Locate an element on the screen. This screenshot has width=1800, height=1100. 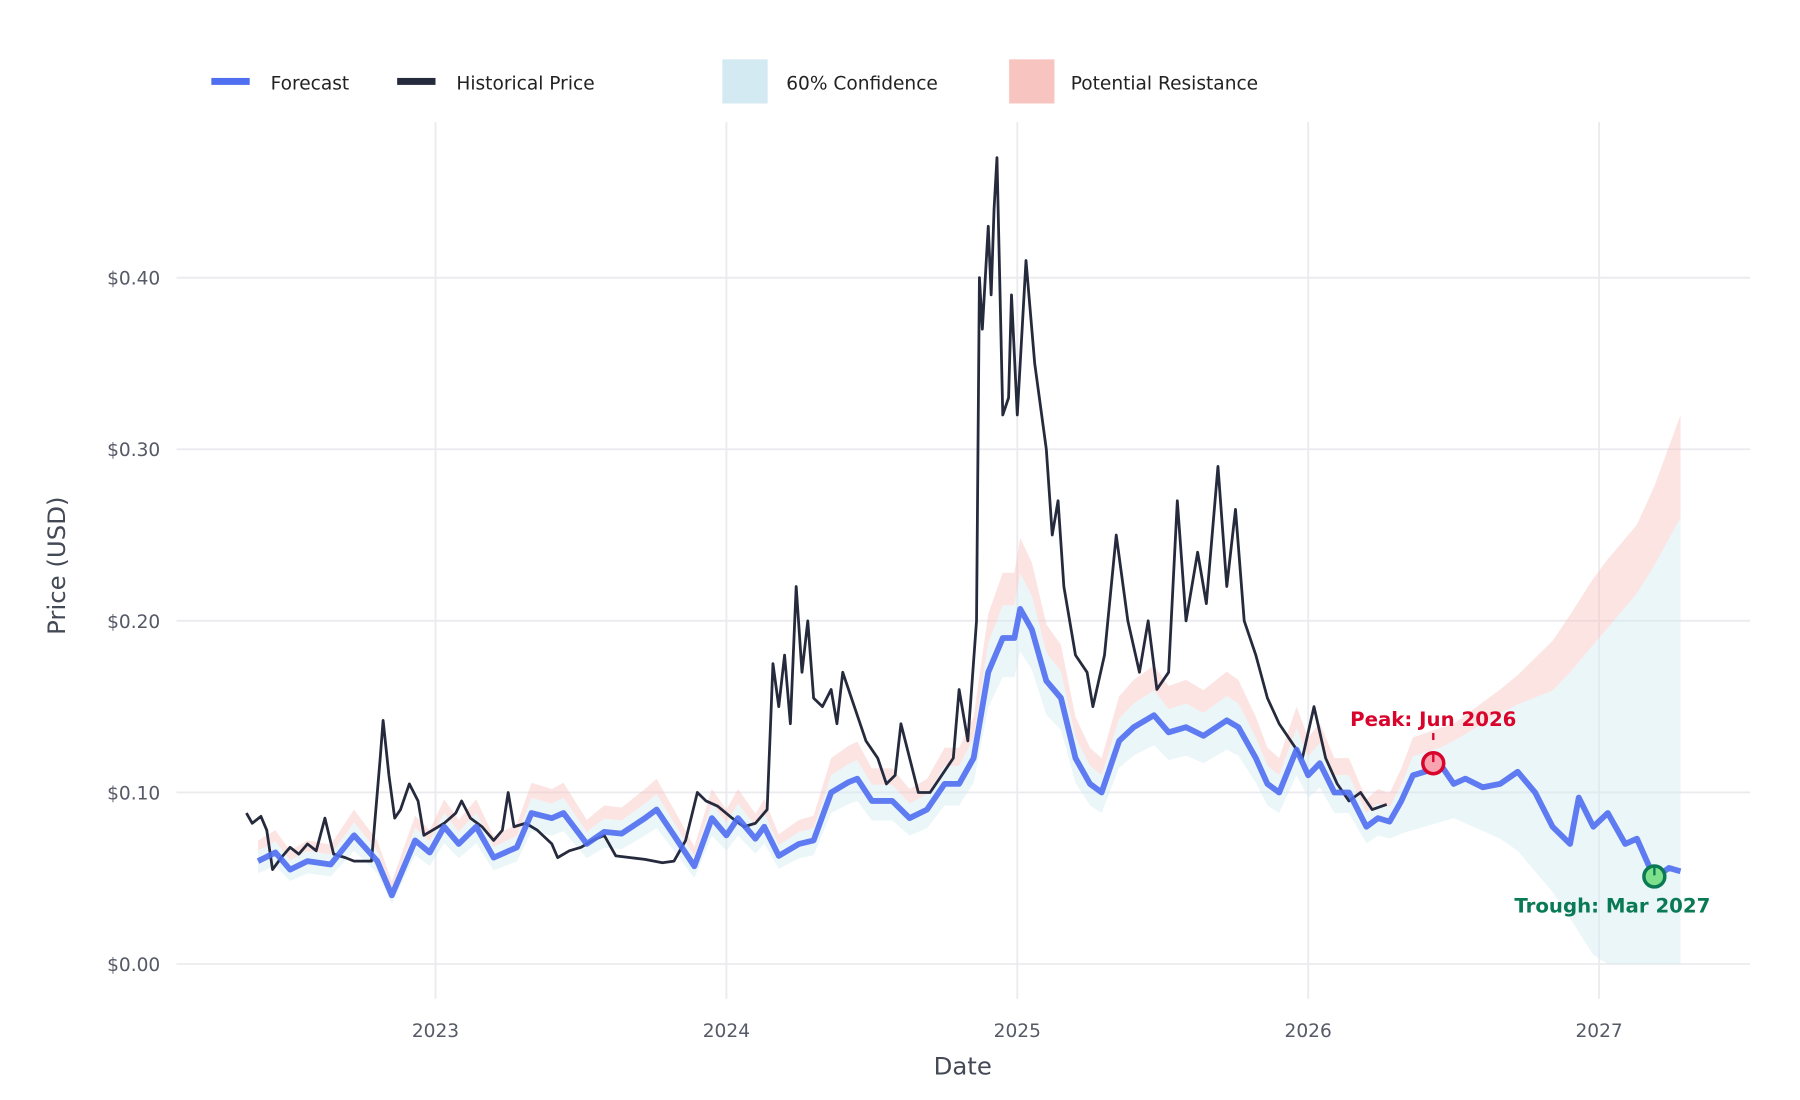
y-axis-title: Price (USD) is located at coordinates (56, 566).